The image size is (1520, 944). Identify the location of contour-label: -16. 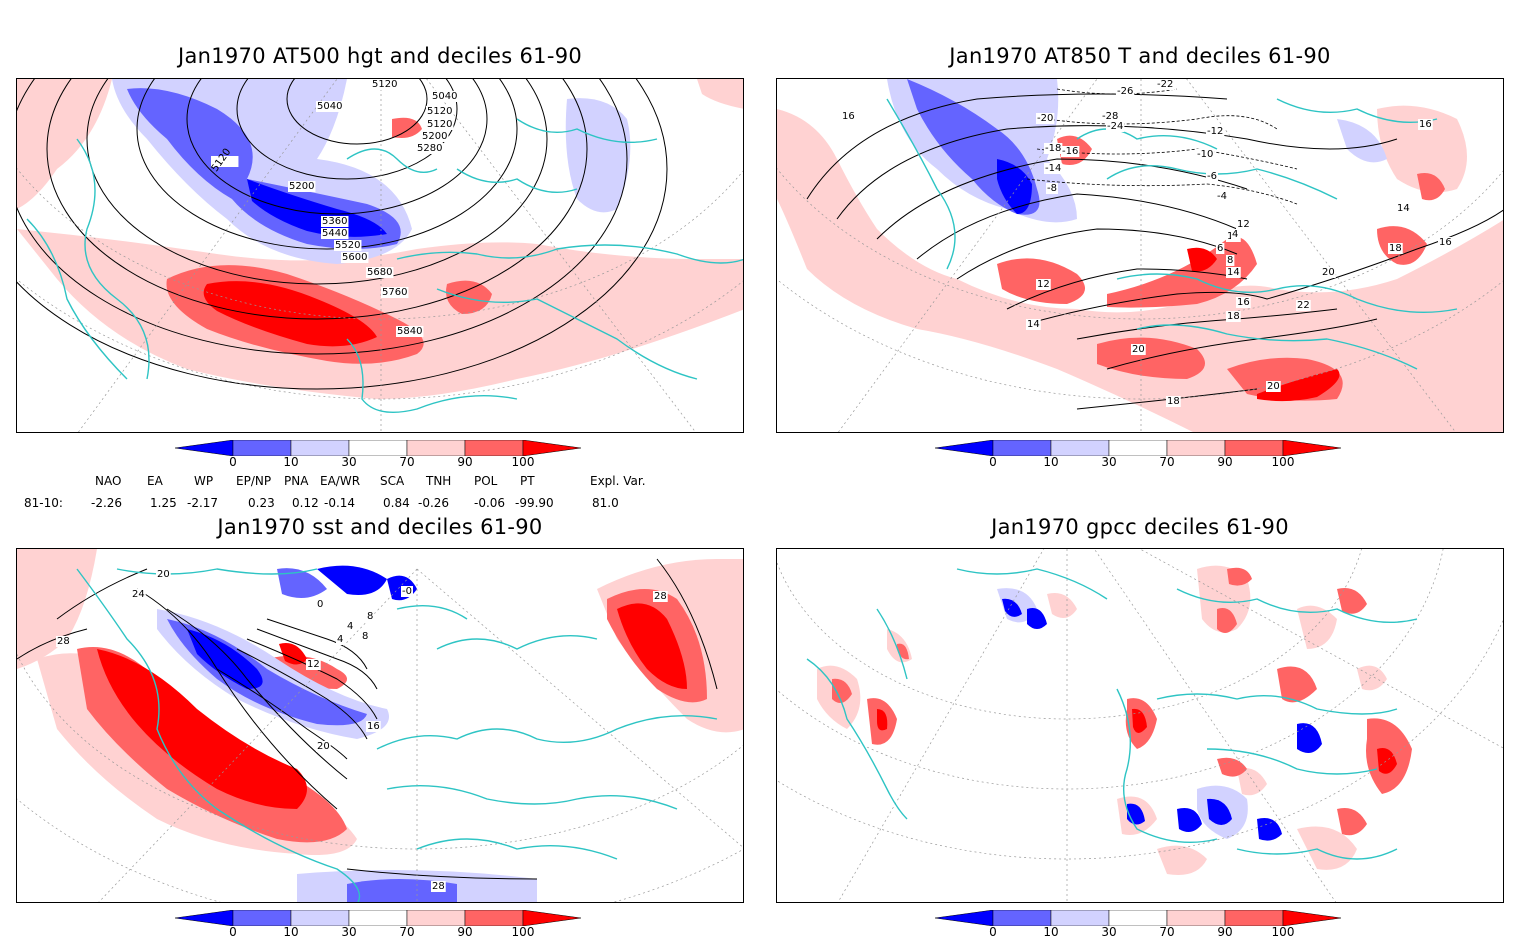
(1070, 151).